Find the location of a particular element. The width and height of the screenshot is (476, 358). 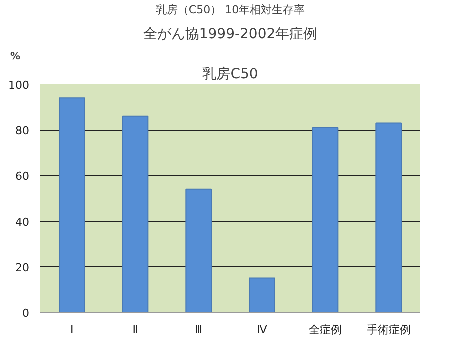

x-tick-label: 全症例 is located at coordinates (325, 330).